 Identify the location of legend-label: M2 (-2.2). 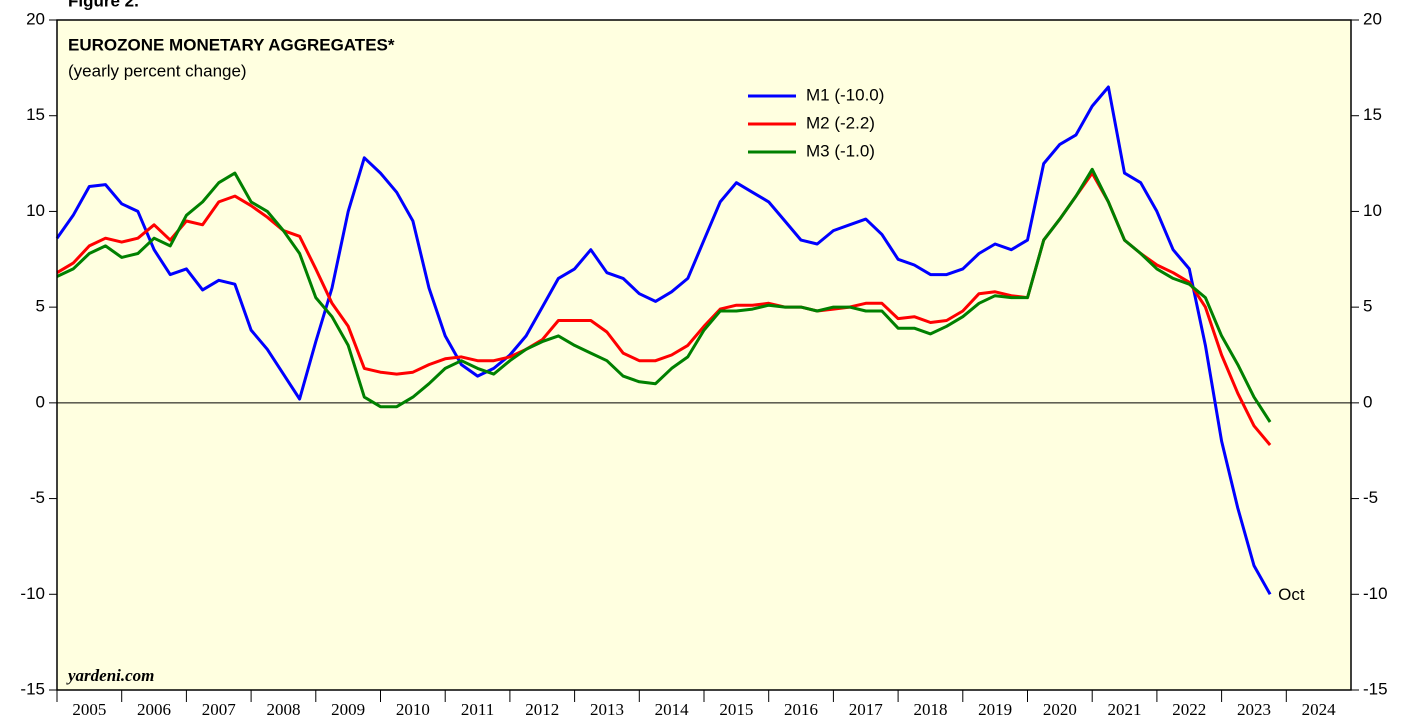
(840, 122).